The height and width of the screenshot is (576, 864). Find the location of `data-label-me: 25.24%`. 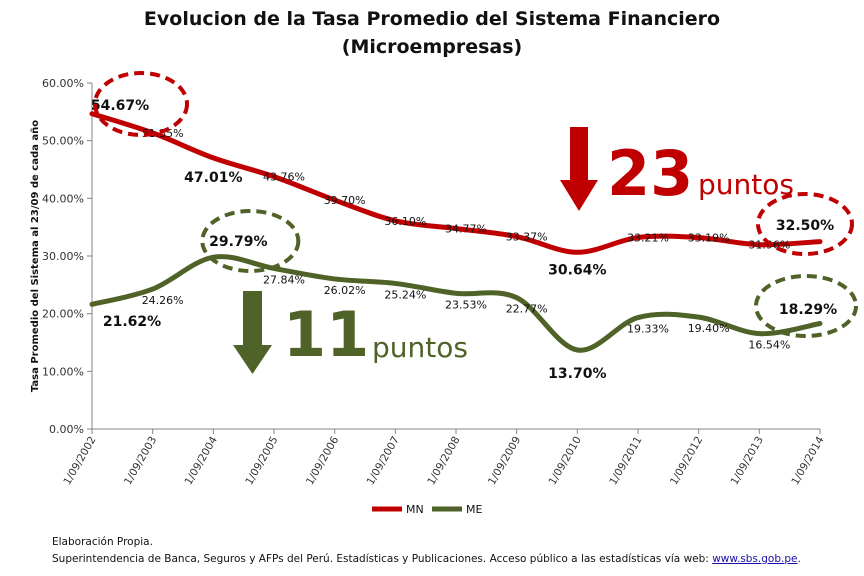

data-label-me: 25.24% is located at coordinates (405, 294).